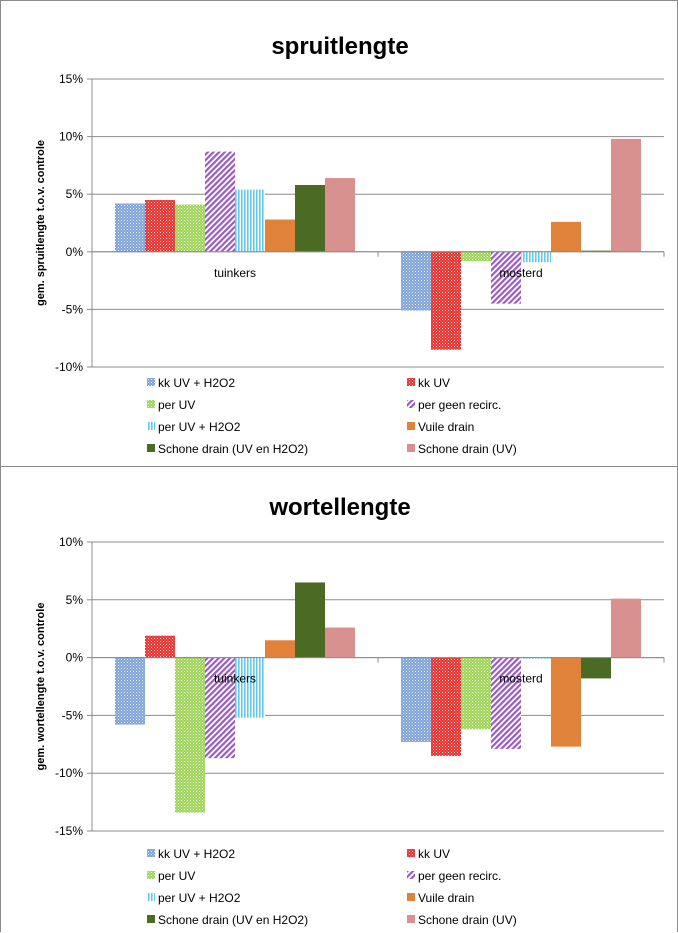 This screenshot has height=933, width=678. I want to click on y-axis-label: gem. spruitlengte t.o.v. controle, so click(41, 223).